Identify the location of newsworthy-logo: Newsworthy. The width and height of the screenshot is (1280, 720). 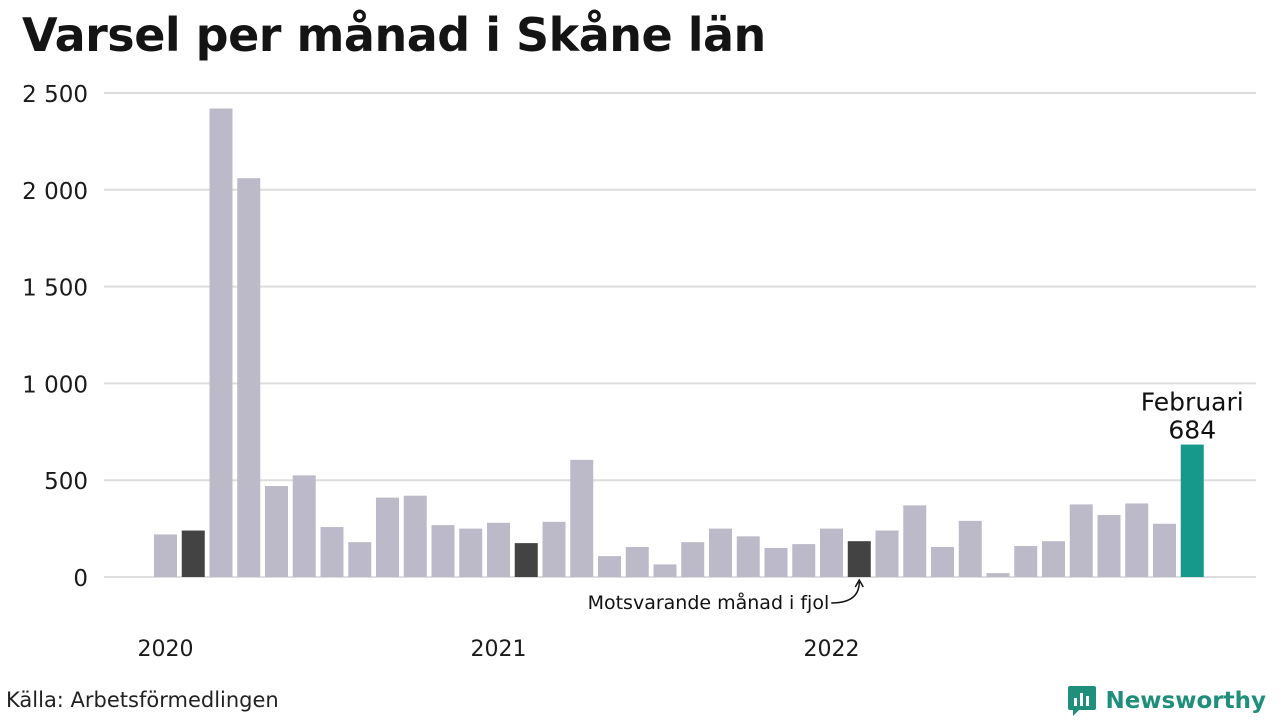
(1166, 701).